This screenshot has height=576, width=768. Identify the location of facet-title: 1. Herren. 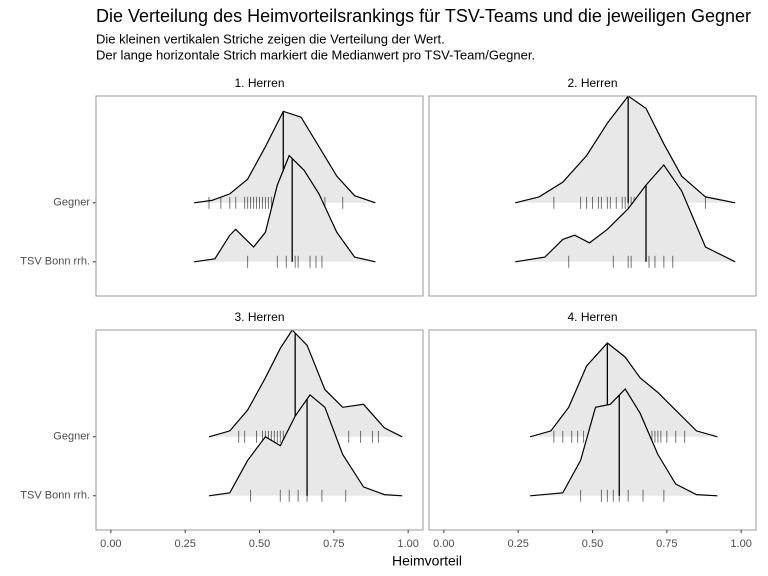
(259, 83).